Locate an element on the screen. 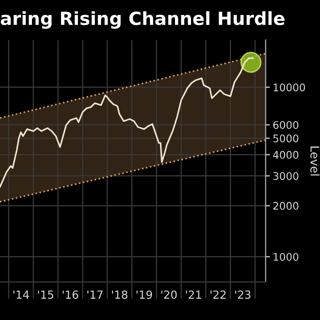 The width and height of the screenshot is (320, 320). y-tick-label: 5000 is located at coordinates (285, 138).